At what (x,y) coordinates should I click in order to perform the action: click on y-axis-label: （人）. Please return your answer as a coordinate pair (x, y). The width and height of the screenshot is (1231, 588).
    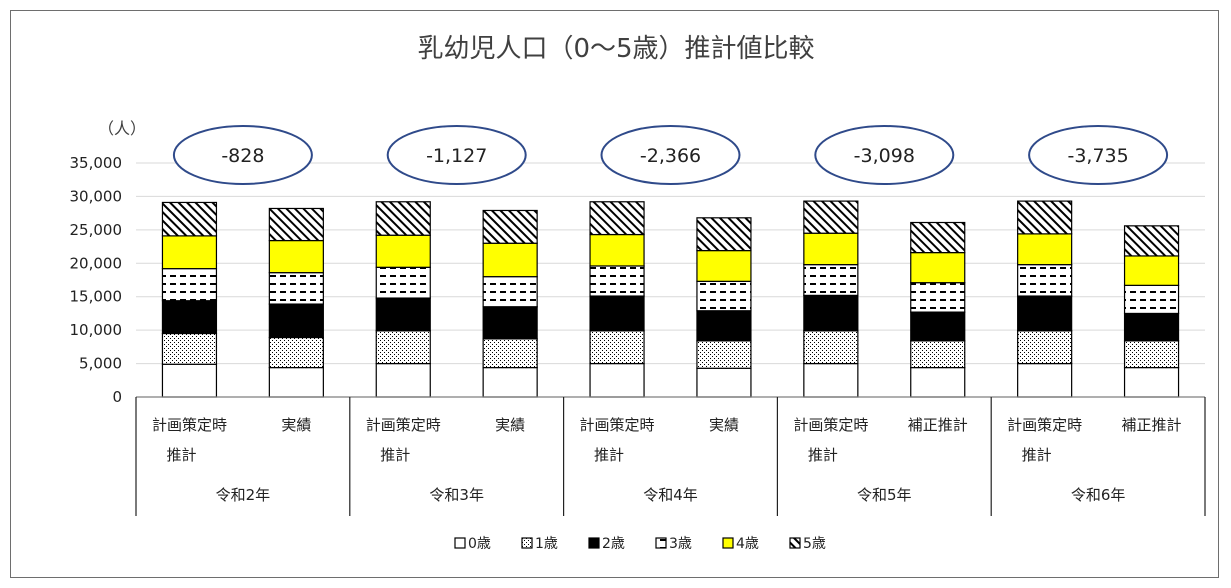
    Looking at the image, I should click on (122, 128).